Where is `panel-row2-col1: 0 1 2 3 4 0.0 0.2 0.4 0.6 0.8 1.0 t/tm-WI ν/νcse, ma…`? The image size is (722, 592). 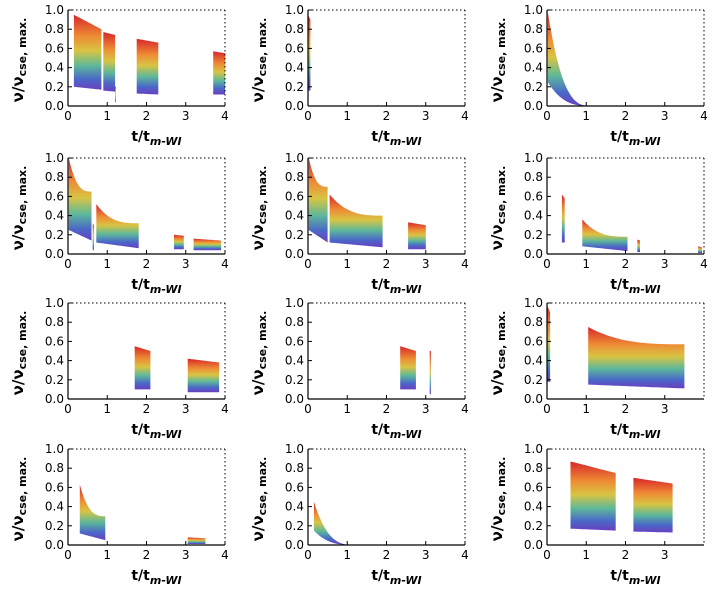 panel-row2-col1: 0 1 2 3 4 0.0 0.2 0.4 0.6 0.8 1.0 t/tm-WI ν/νcse, ma… is located at coordinates (119, 223).